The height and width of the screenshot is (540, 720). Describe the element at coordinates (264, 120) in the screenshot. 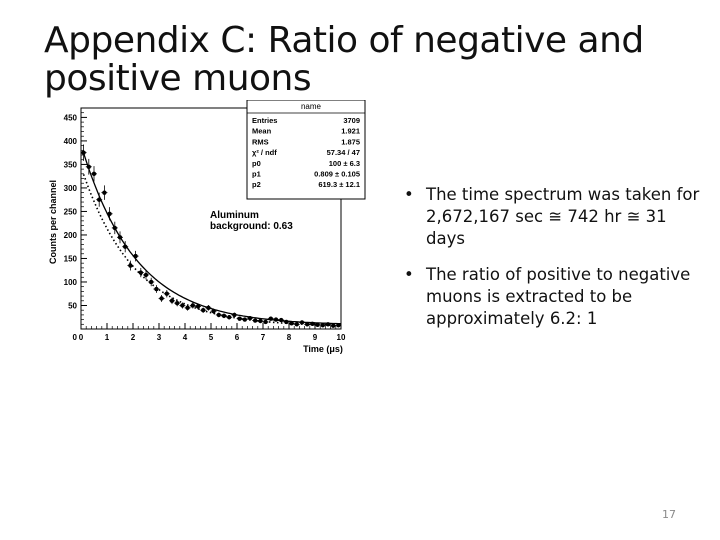

I see `stats-row-label: Entries` at that location.